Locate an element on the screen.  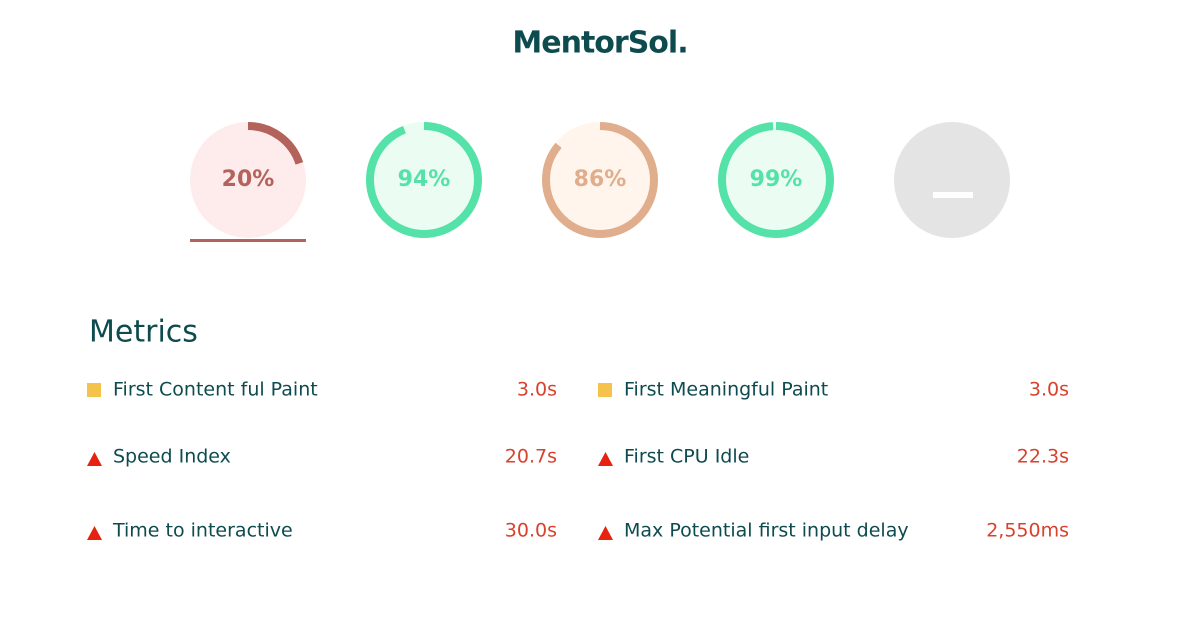
gauge-label: 99% is located at coordinates (776, 179).